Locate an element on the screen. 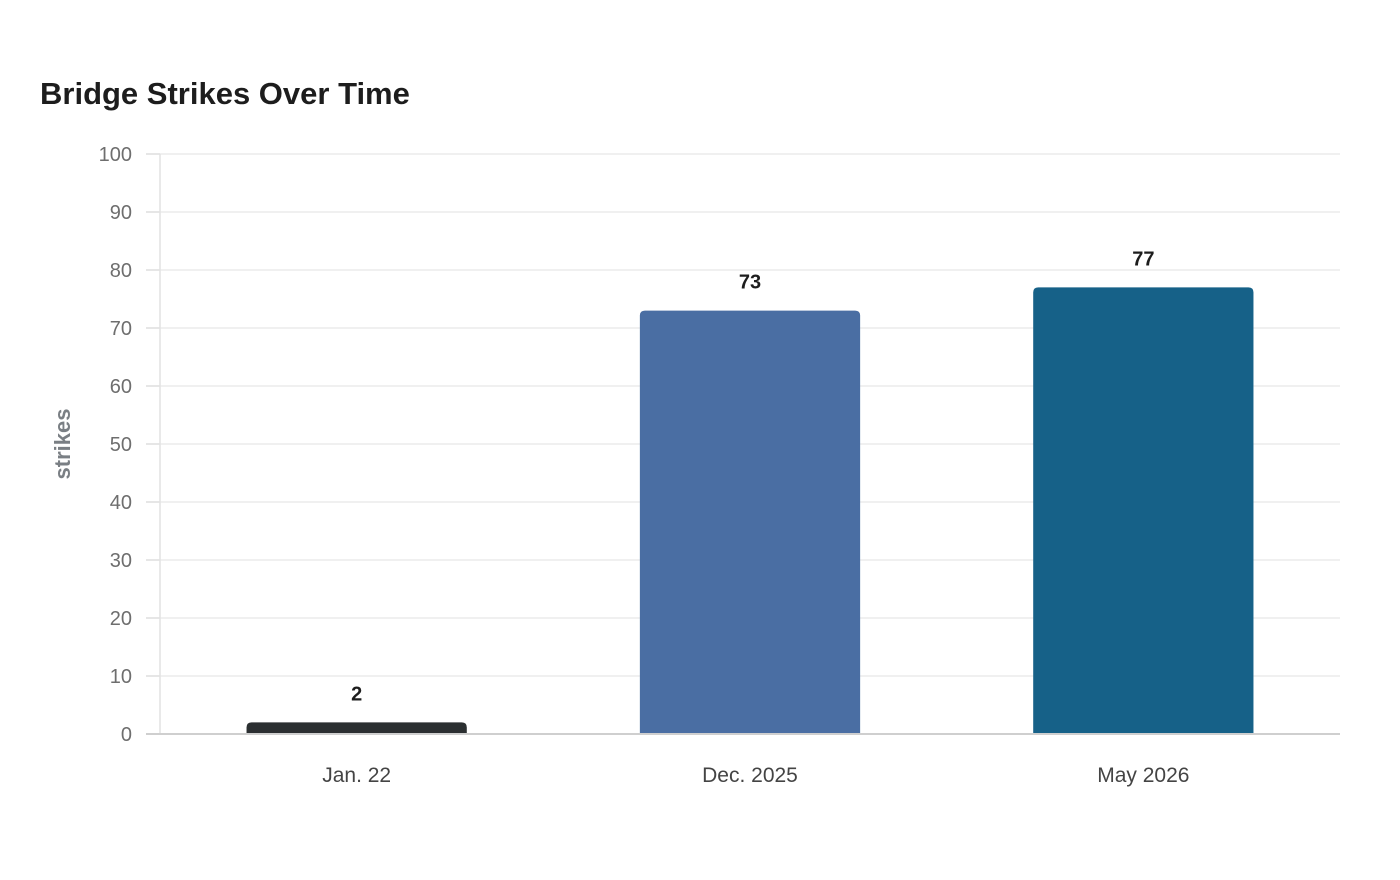  bar-may-2026 is located at coordinates (1143, 510).